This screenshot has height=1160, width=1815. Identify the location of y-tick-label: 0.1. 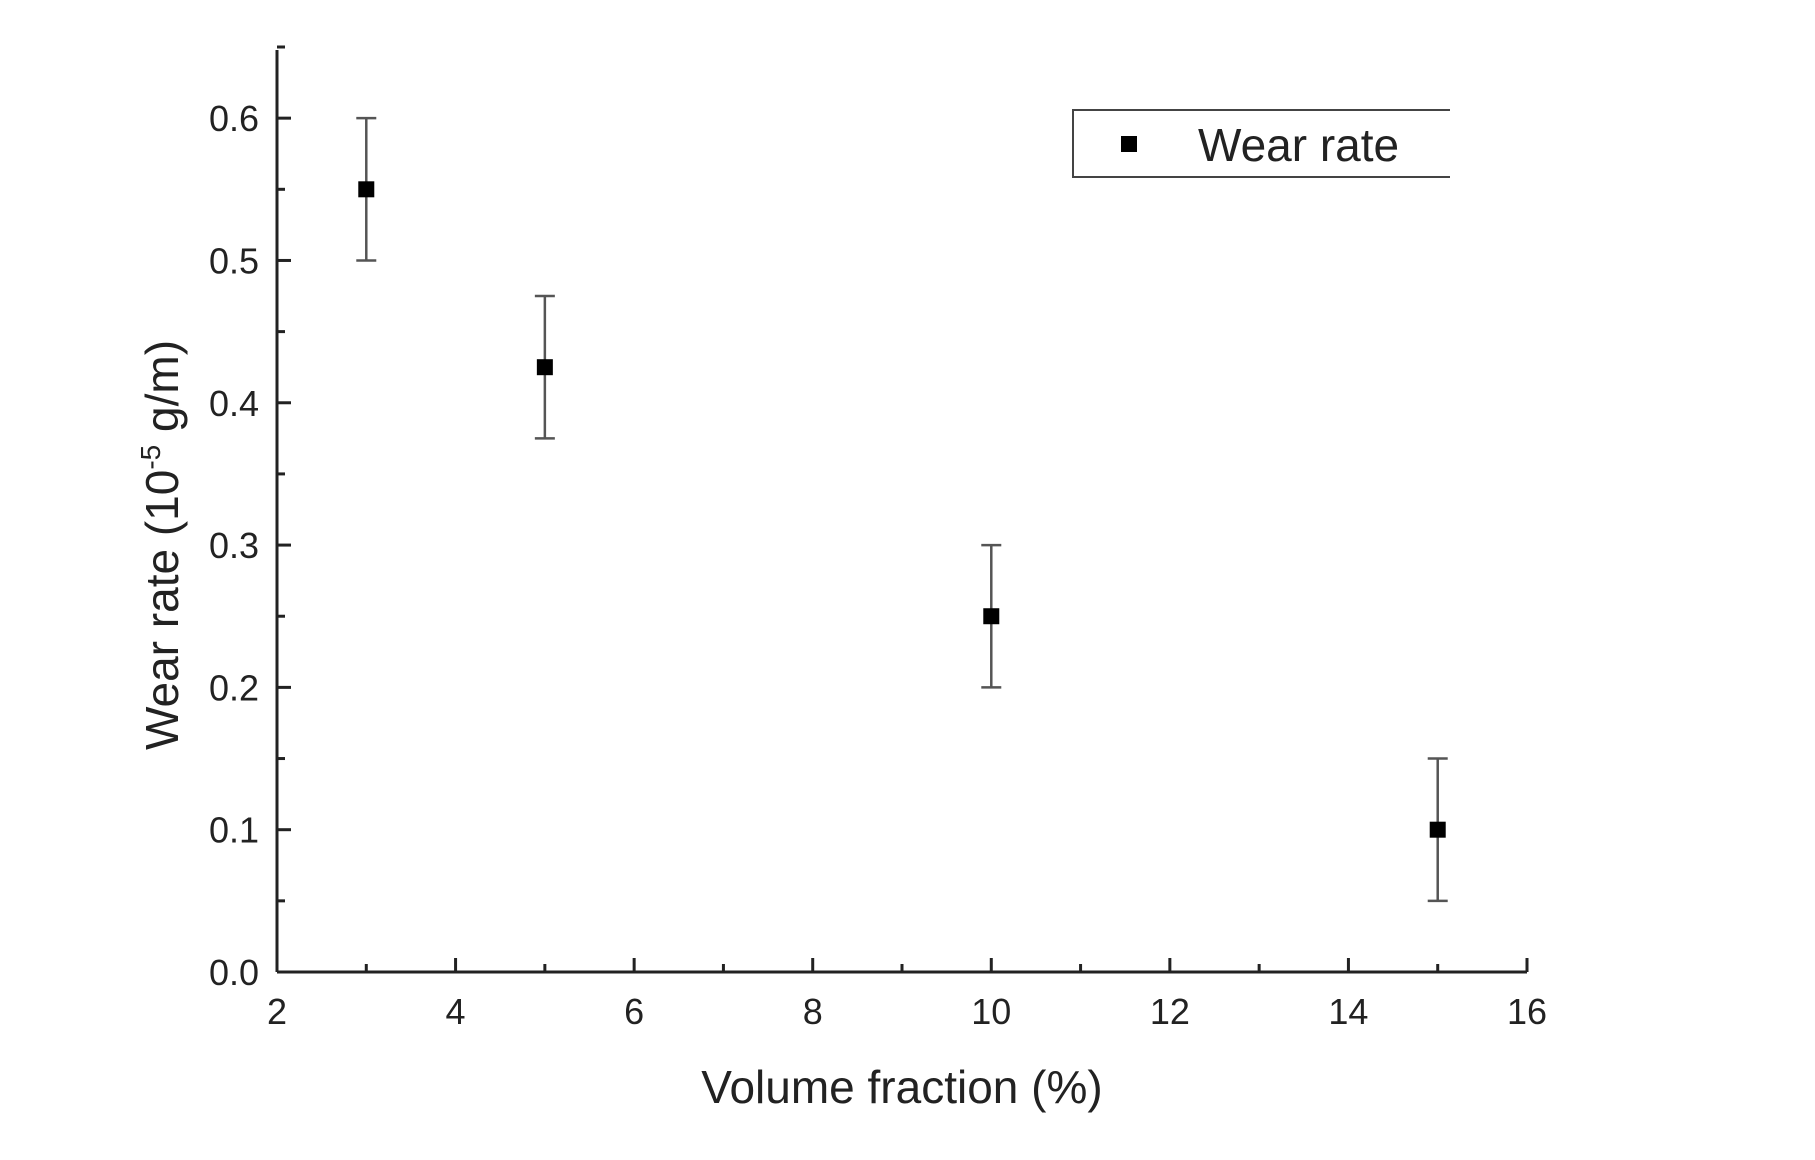
(234, 830).